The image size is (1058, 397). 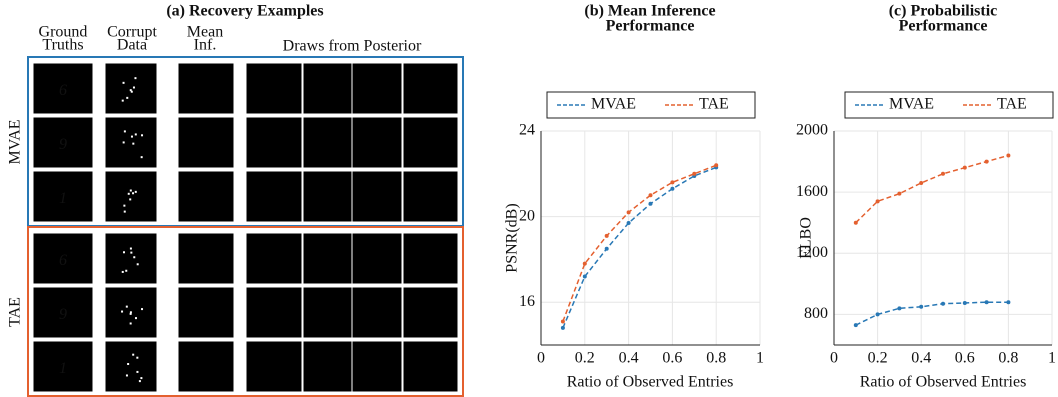 I want to click on y-tick-label: 24, so click(x=527, y=130).